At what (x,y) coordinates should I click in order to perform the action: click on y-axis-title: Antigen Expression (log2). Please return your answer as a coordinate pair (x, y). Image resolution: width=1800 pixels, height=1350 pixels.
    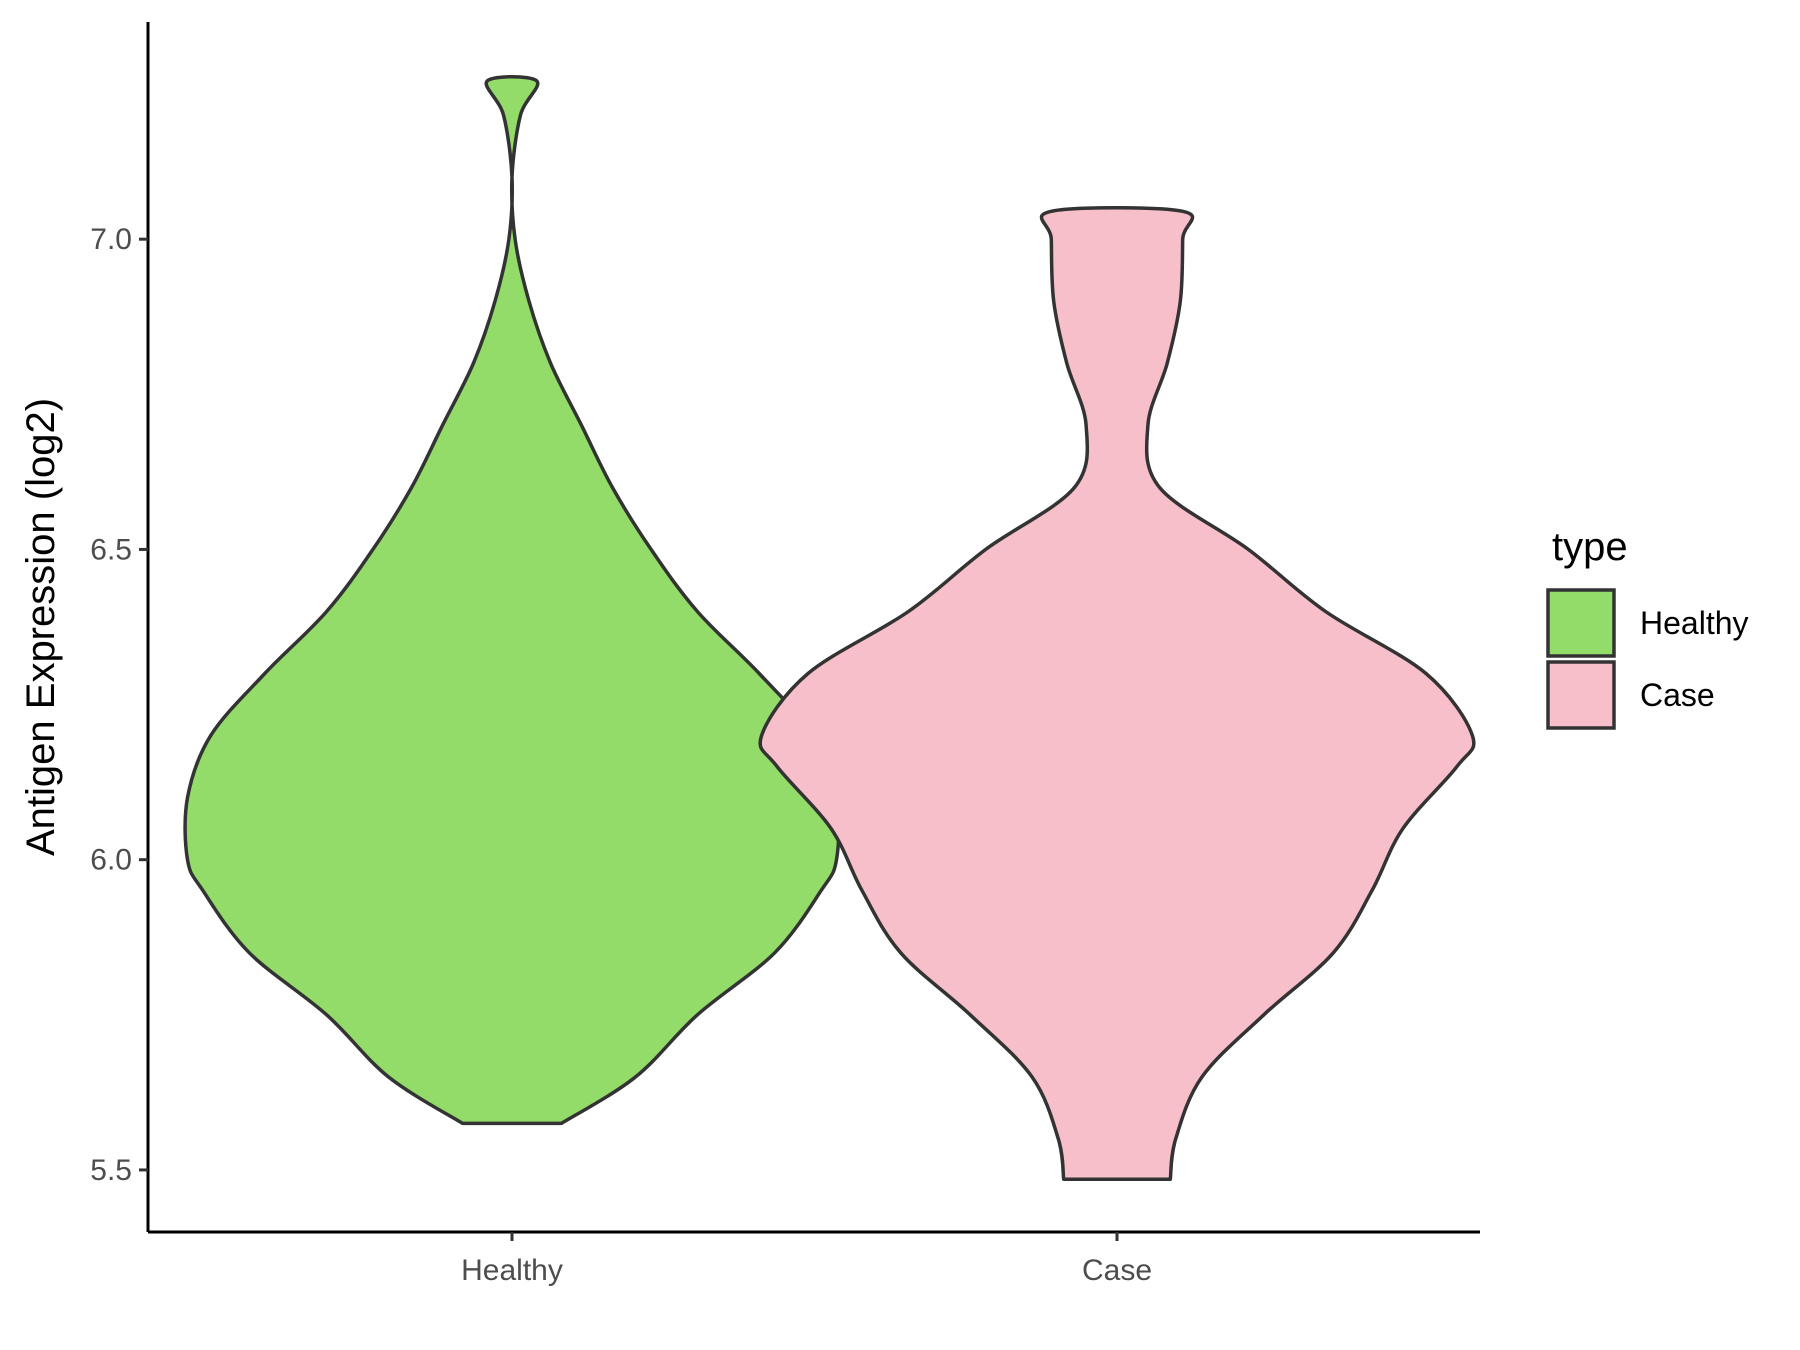
    Looking at the image, I should click on (41, 627).